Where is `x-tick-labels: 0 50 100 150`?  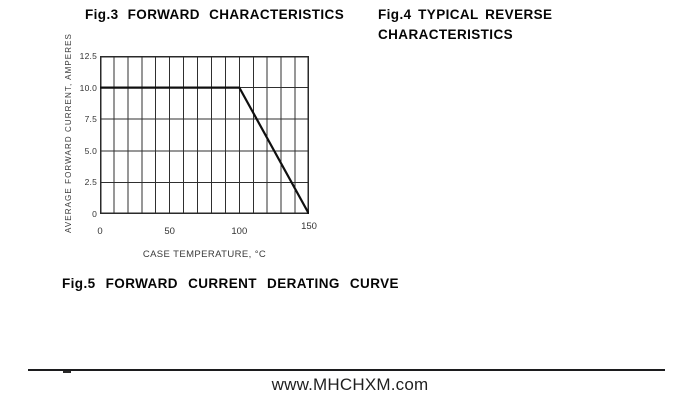 x-tick-labels: 0 50 100 150 is located at coordinates (207, 225).